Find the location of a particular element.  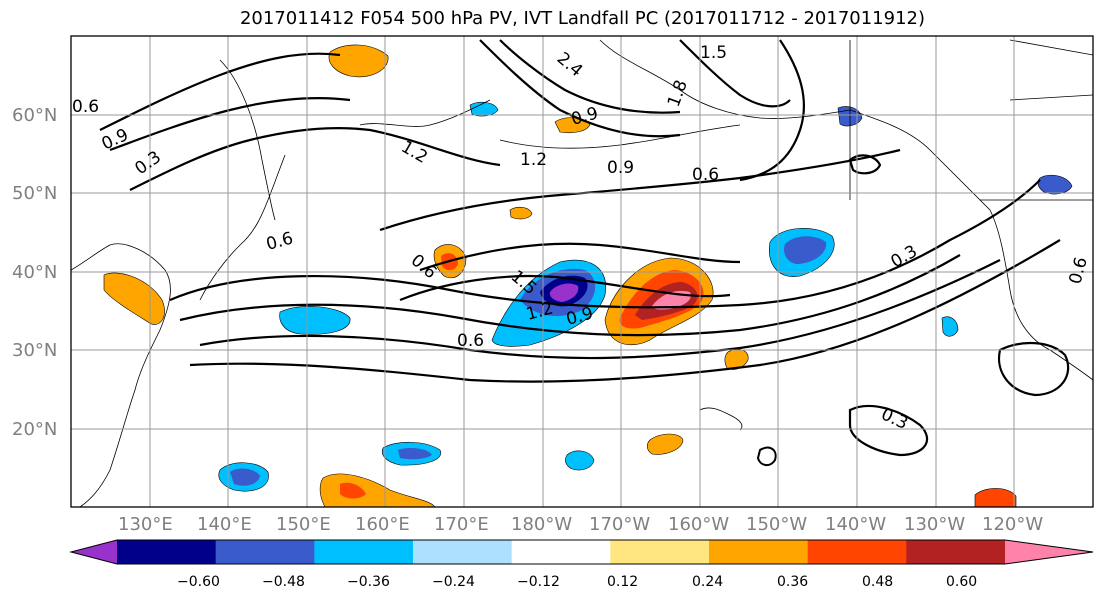

lon-label: 170°W is located at coordinates (620, 524).